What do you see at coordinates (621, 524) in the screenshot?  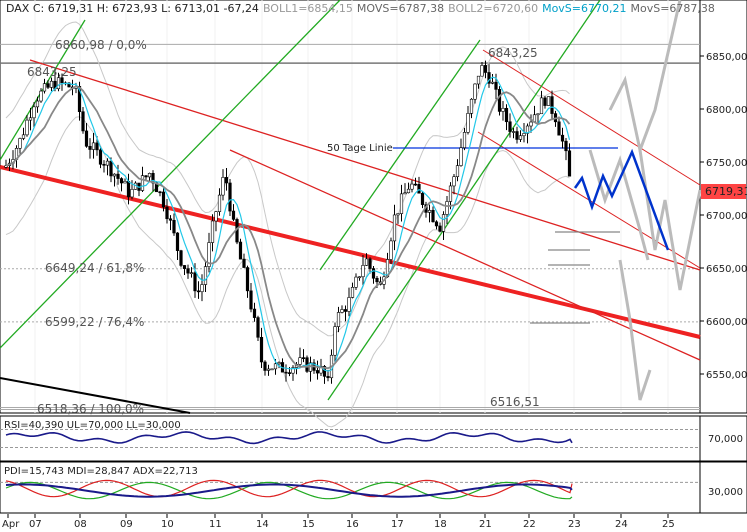 I see `x-tick-label-14: 24` at bounding box center [621, 524].